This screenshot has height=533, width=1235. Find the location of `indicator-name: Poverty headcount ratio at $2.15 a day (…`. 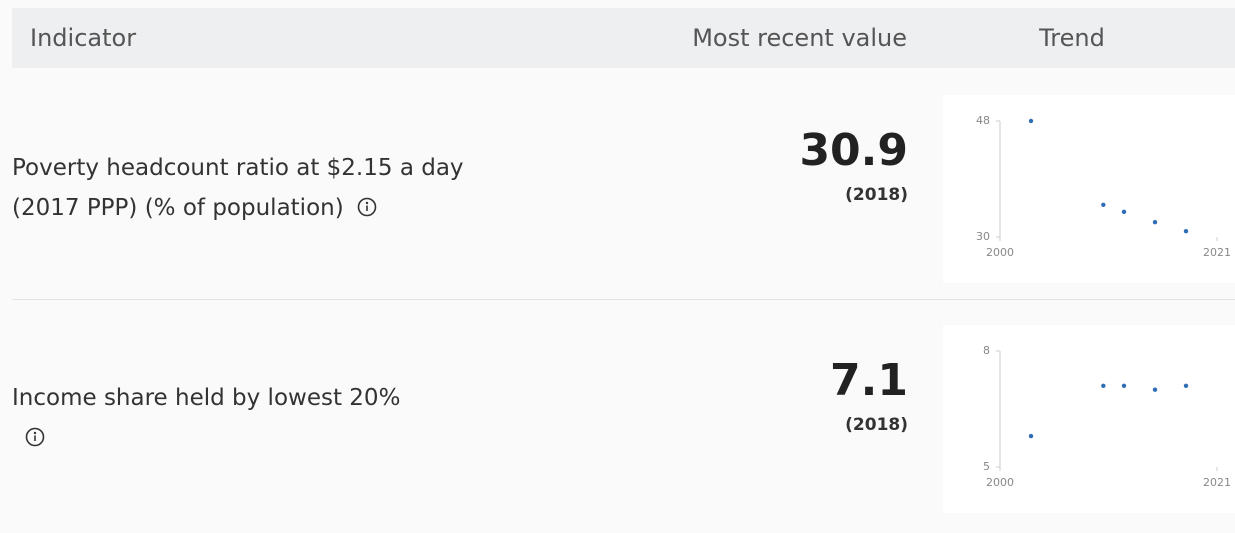

indicator-name: Poverty headcount ratio at $2.15 a day (… is located at coordinates (252, 188).